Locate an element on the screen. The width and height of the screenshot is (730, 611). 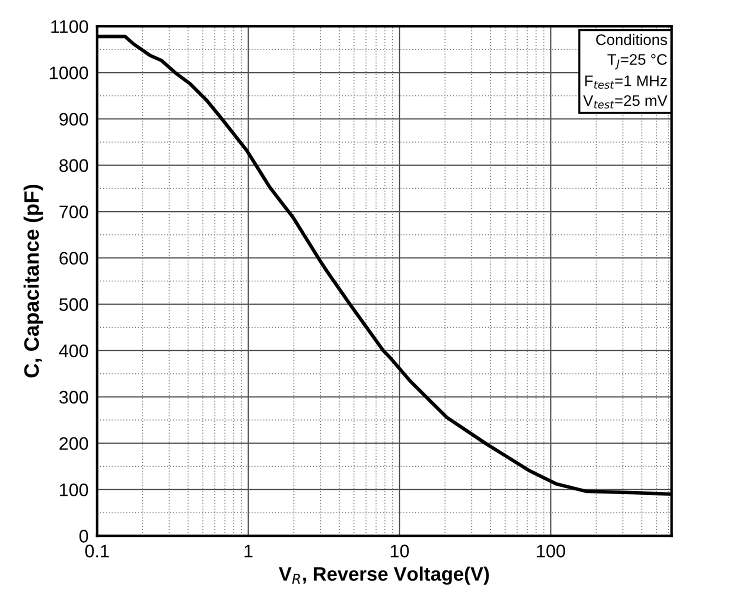
y-tick-label: 800 is located at coordinates (73, 165).